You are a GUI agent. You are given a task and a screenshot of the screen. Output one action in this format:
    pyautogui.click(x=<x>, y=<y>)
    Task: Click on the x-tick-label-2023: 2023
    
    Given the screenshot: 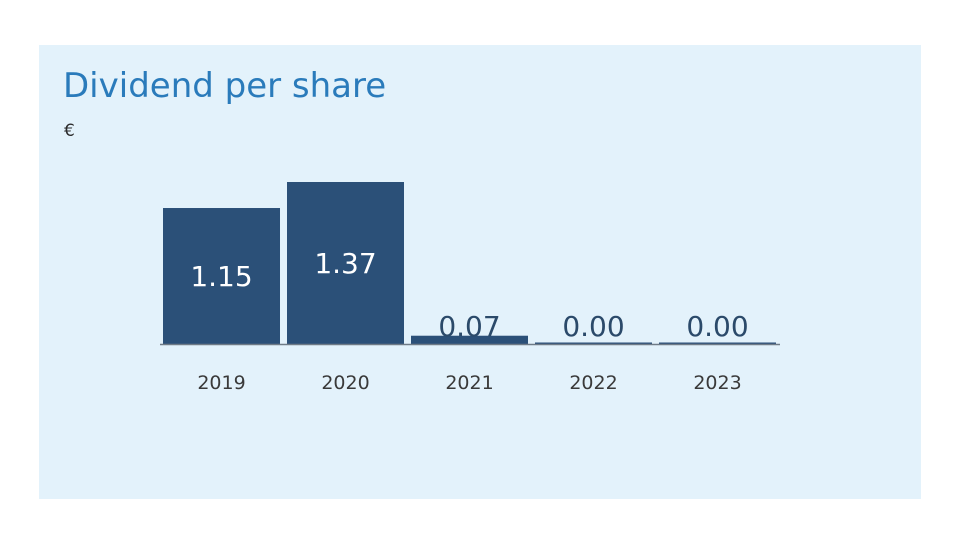 What is the action you would take?
    pyautogui.click(x=717, y=383)
    